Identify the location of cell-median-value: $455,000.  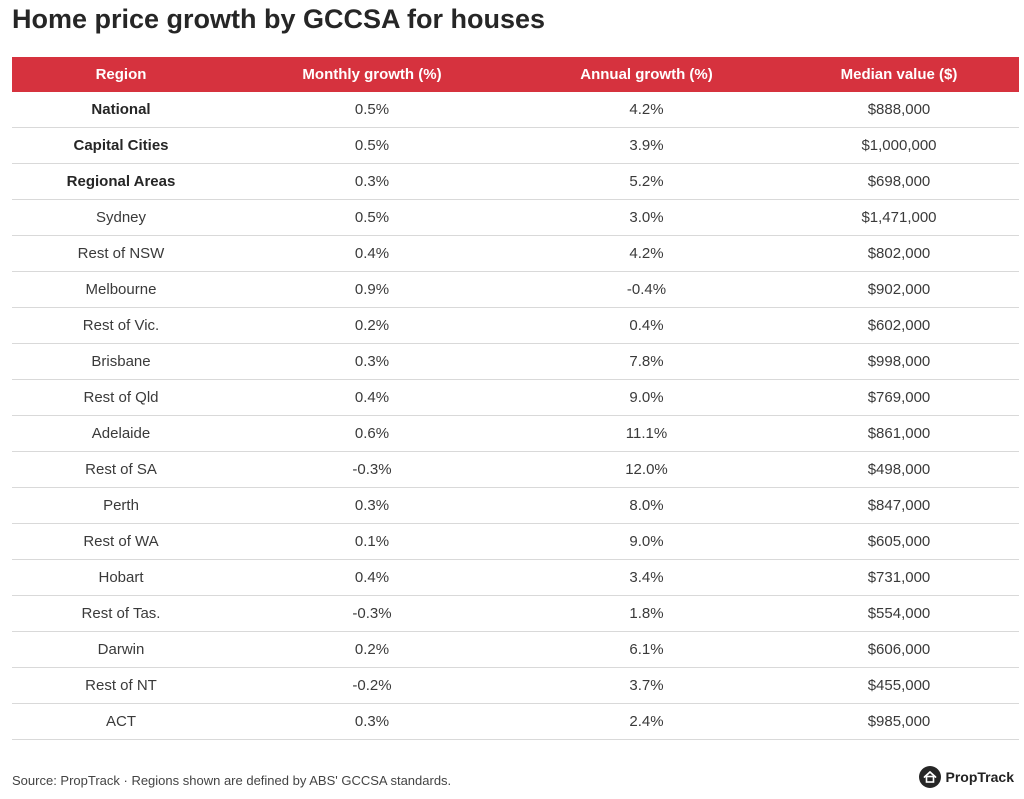
(899, 685).